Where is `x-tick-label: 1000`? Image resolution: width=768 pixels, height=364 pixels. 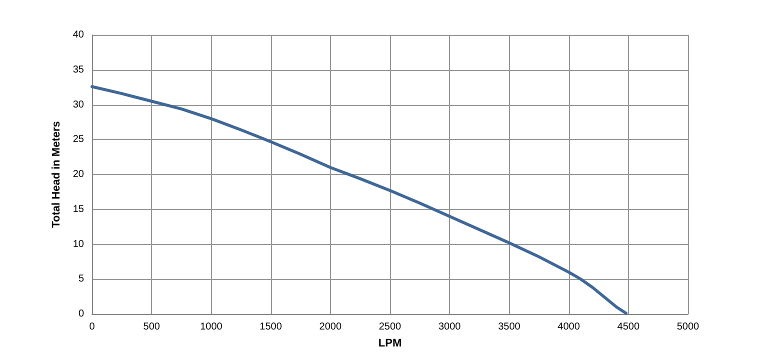
x-tick-label: 1000 is located at coordinates (211, 327).